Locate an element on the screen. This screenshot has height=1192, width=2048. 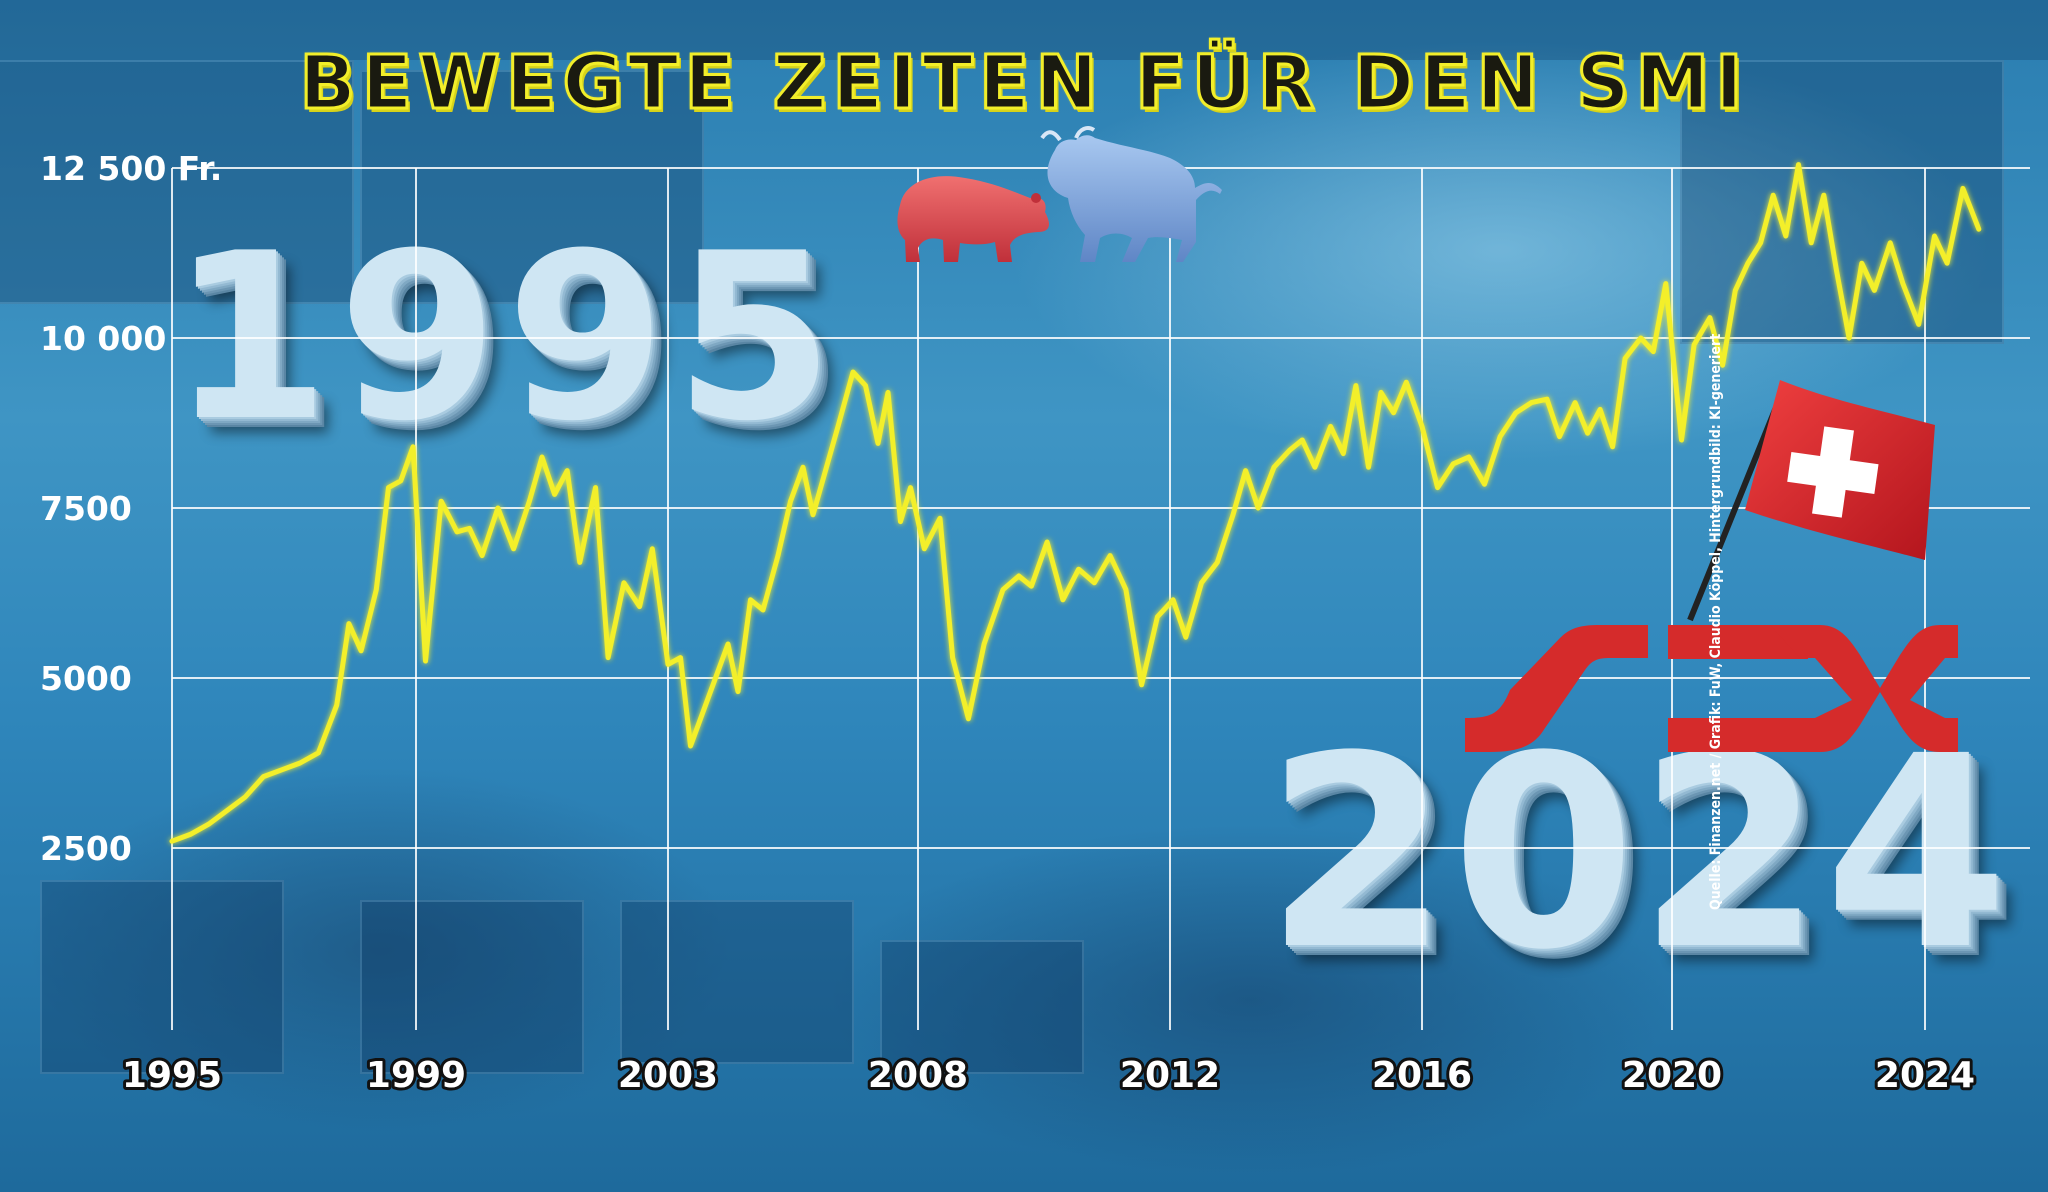
x-axis: 1995 1999 2003 2008 2012 2016 2020 2024 is located at coordinates (1048, 1075).